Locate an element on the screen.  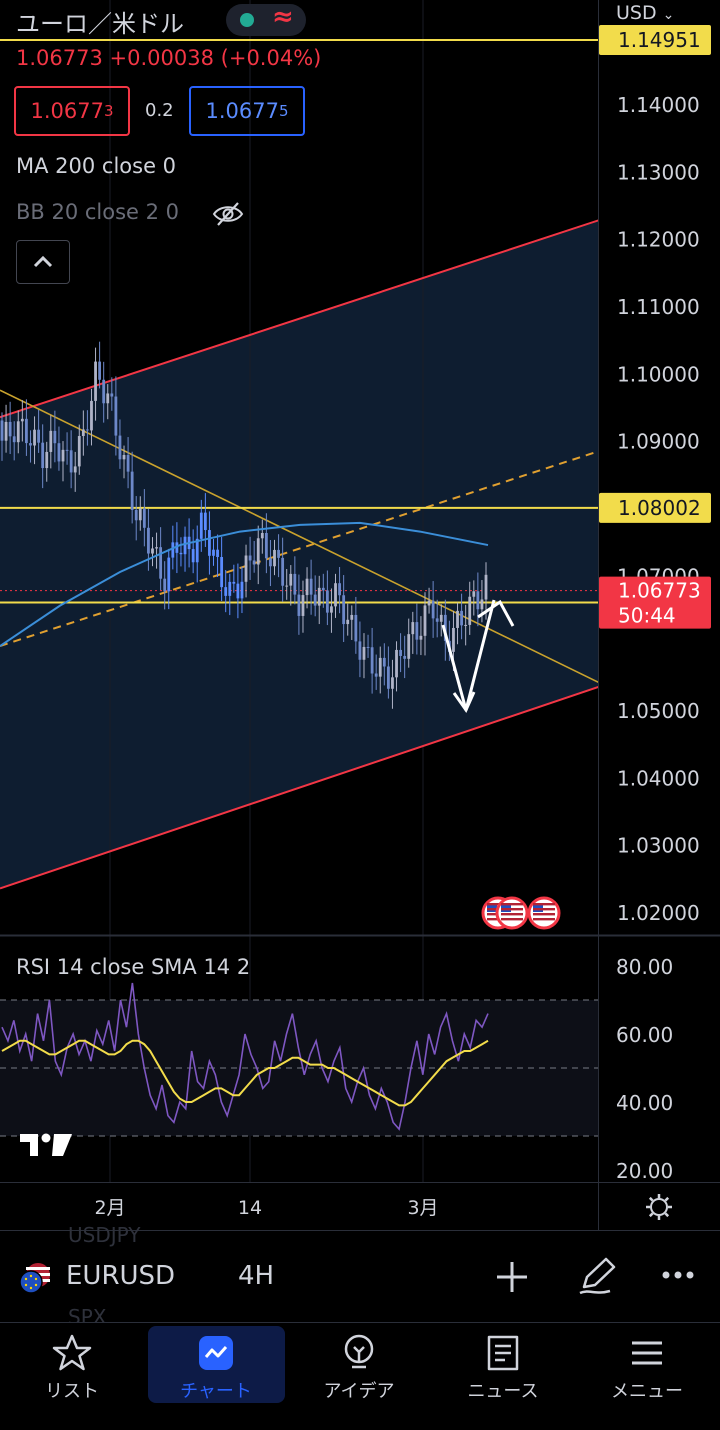
channel-mid-line is located at coordinates (300, 548).